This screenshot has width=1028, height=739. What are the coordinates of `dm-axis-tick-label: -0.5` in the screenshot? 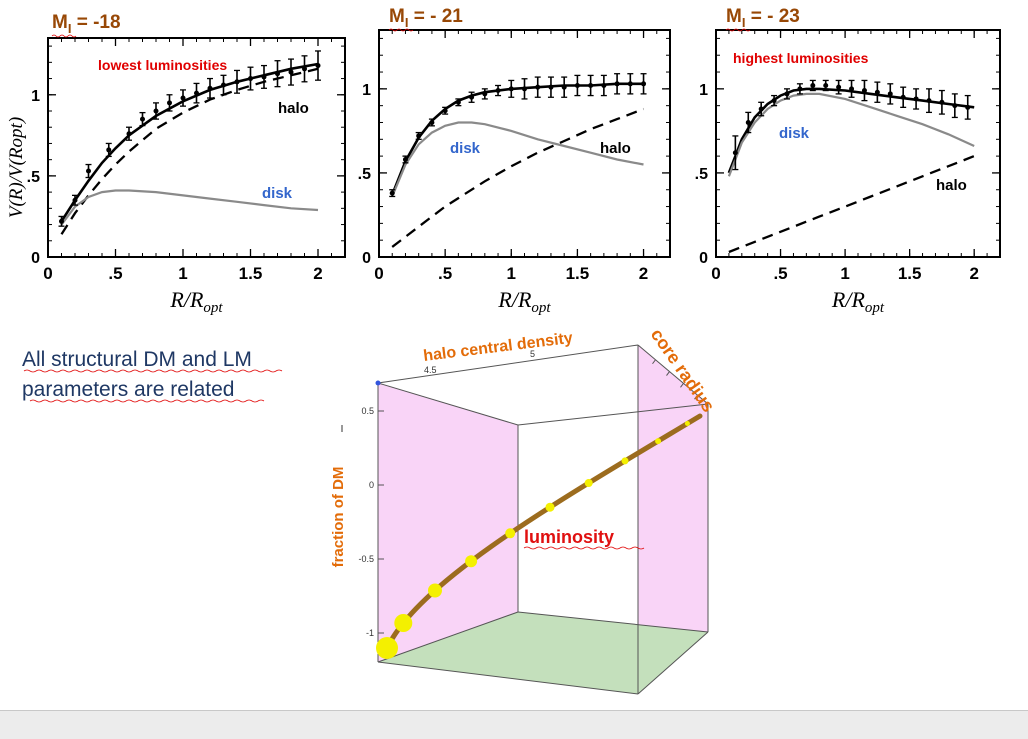 It's located at (366, 559).